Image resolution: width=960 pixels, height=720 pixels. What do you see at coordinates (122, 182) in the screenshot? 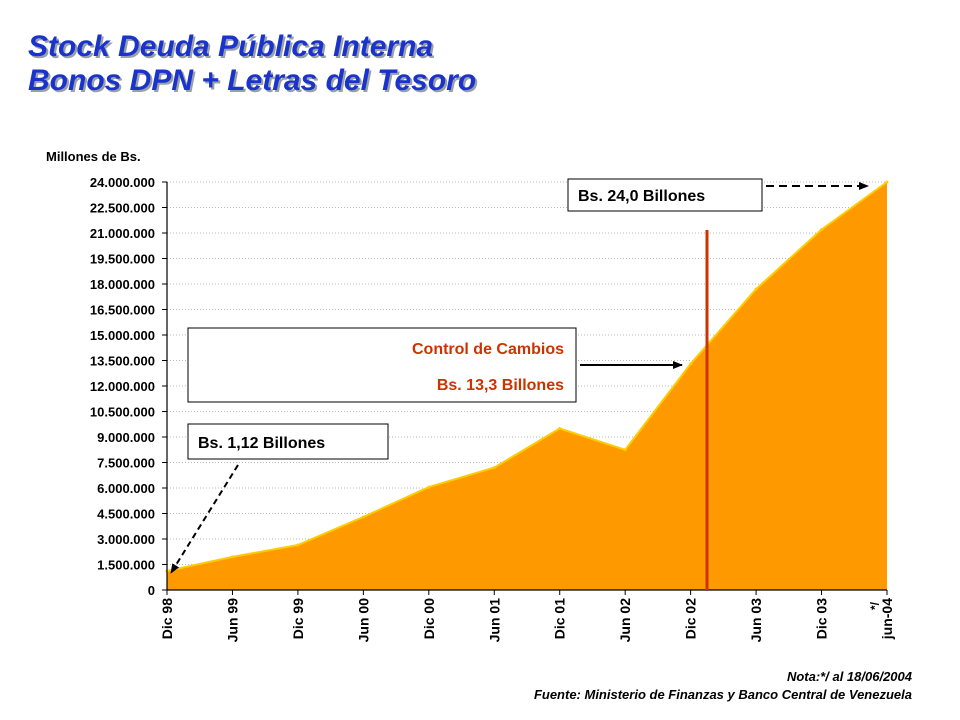
I see `y-tick-label: 24.000.000` at bounding box center [122, 182].